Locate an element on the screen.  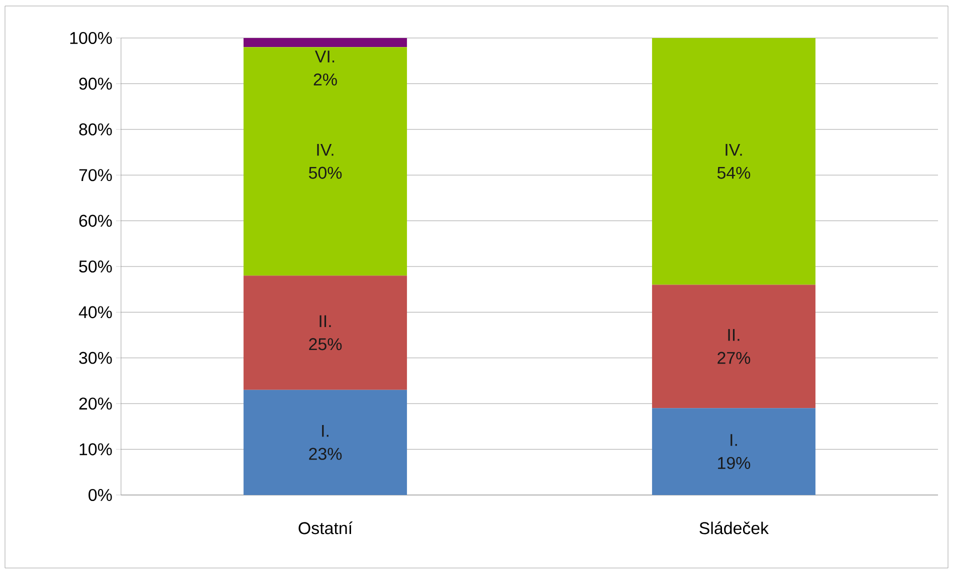
y-tick-label: 40% is located at coordinates (95, 312).